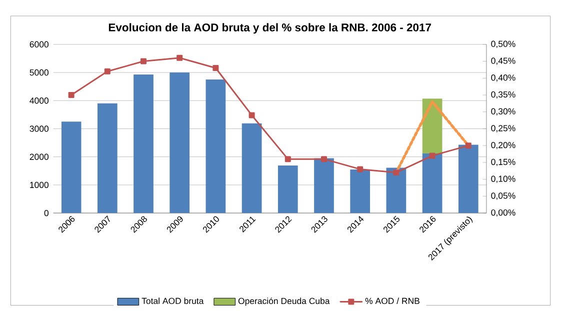 The image size is (561, 311). Describe the element at coordinates (39, 157) in the screenshot. I see `y-tick-label: 2000` at that location.